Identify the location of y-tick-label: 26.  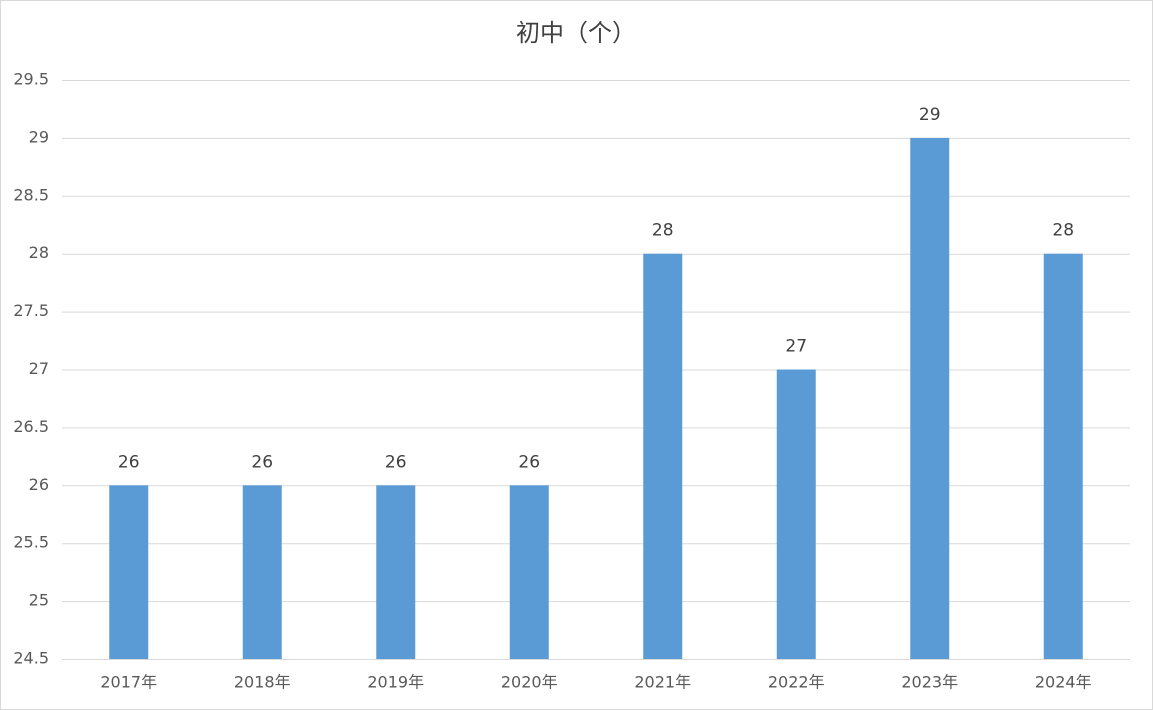
(39, 484).